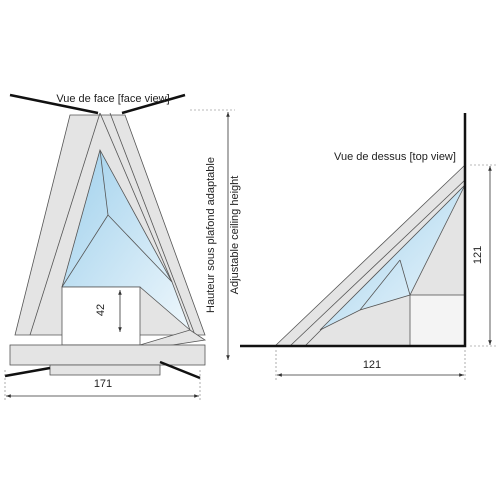 The width and height of the screenshot is (500, 500). What do you see at coordinates (103, 384) in the screenshot?
I see `dimension-label: 171` at bounding box center [103, 384].